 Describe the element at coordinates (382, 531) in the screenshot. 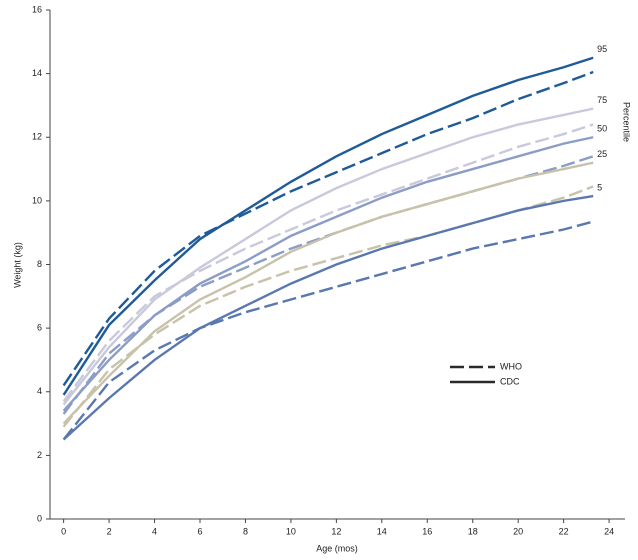

I see `x-tick-label: 14` at that location.